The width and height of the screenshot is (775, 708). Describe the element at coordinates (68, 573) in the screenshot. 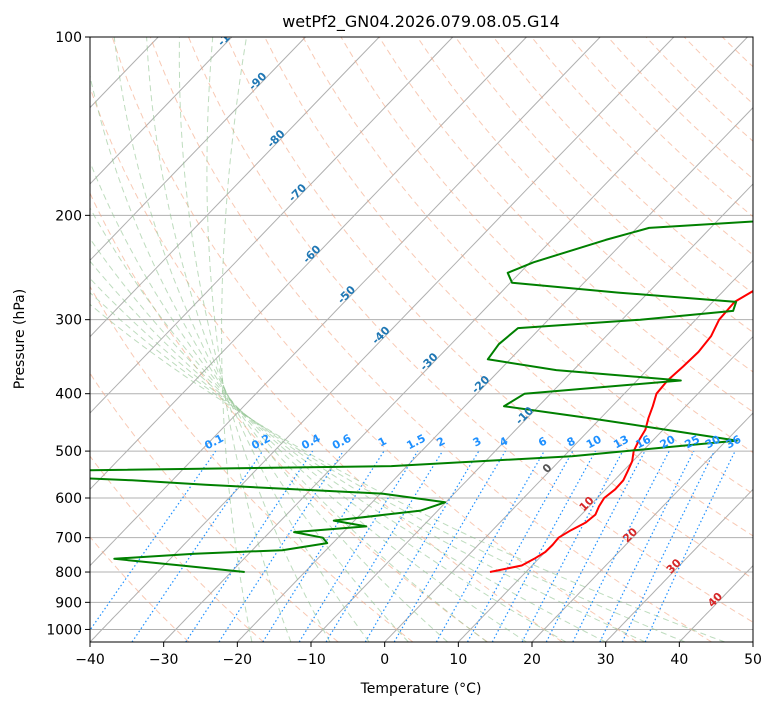

I see `y-tick-label: 800` at that location.